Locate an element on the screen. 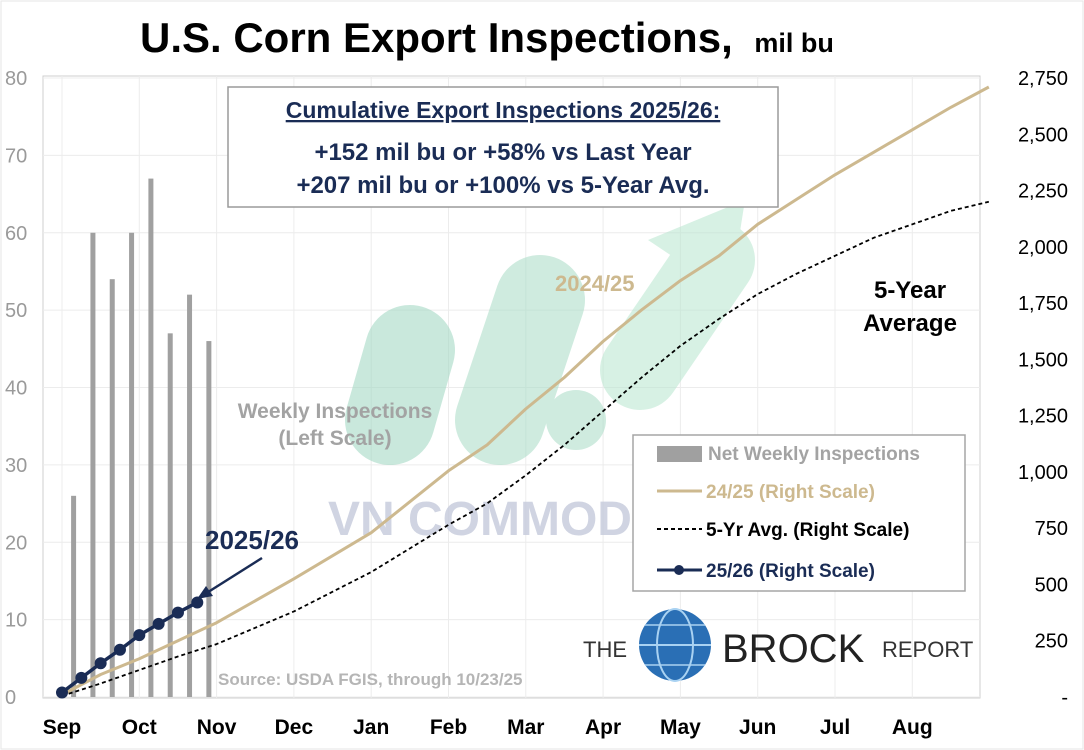 This screenshot has height=750, width=1084. label-2526-arrowhead is located at coordinates (205, 592).